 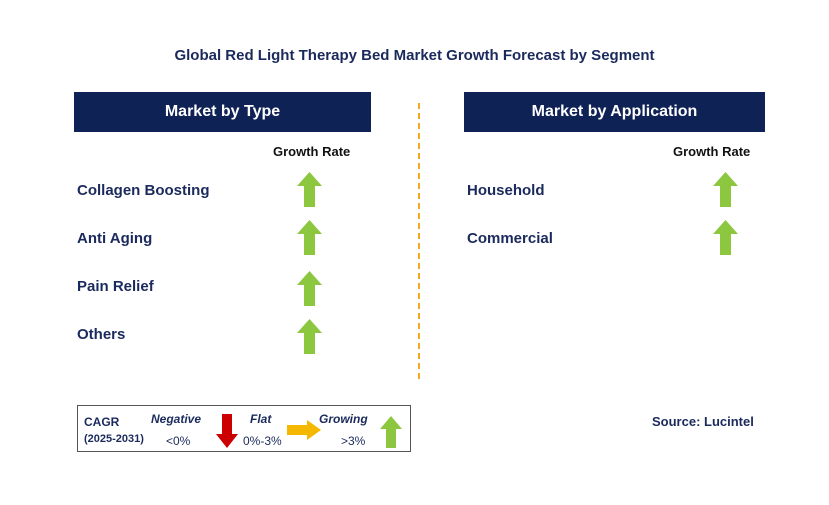 What do you see at coordinates (115, 286) in the screenshot?
I see `segment-label-pain-relief: Pain Relief` at bounding box center [115, 286].